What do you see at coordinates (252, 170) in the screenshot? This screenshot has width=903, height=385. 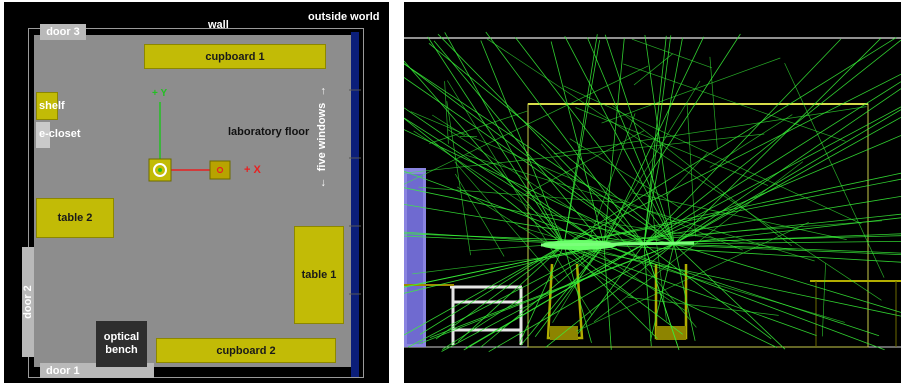 I see `axis-x-label: + X` at bounding box center [252, 170].